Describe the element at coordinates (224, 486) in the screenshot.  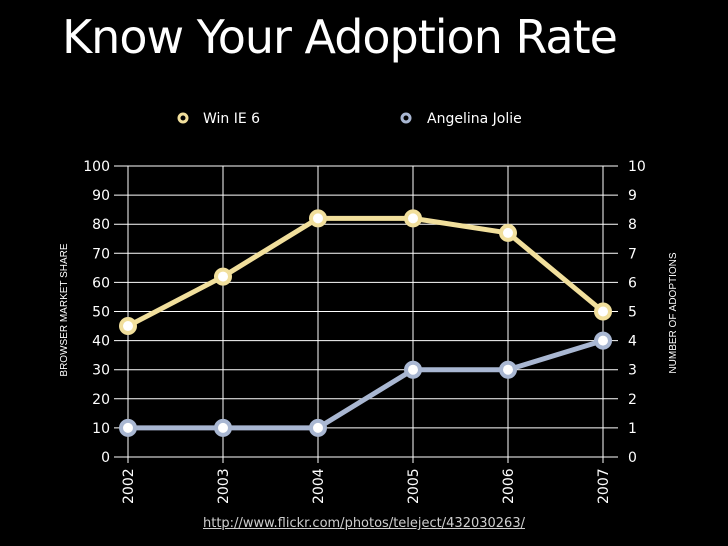
I see `x-tick-label: 2003` at that location.